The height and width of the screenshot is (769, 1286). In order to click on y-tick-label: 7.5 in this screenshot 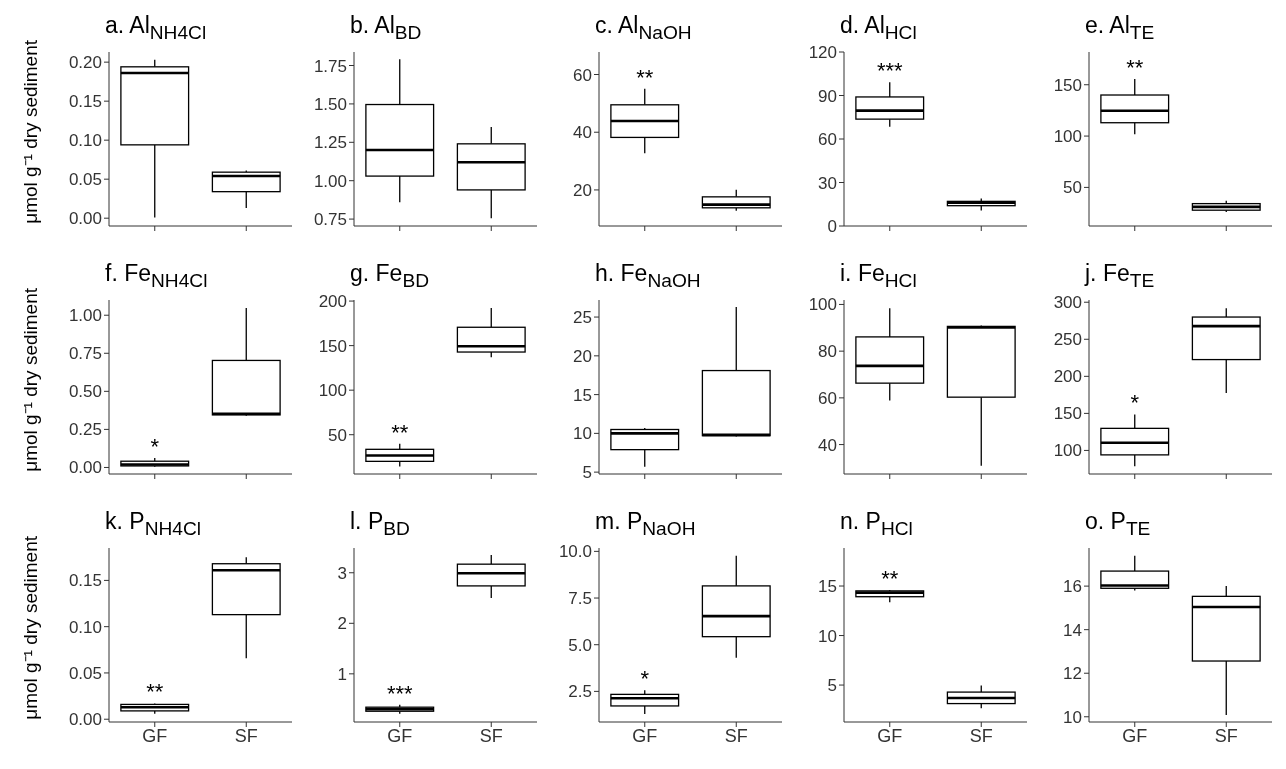, I will do `click(580, 599)`.